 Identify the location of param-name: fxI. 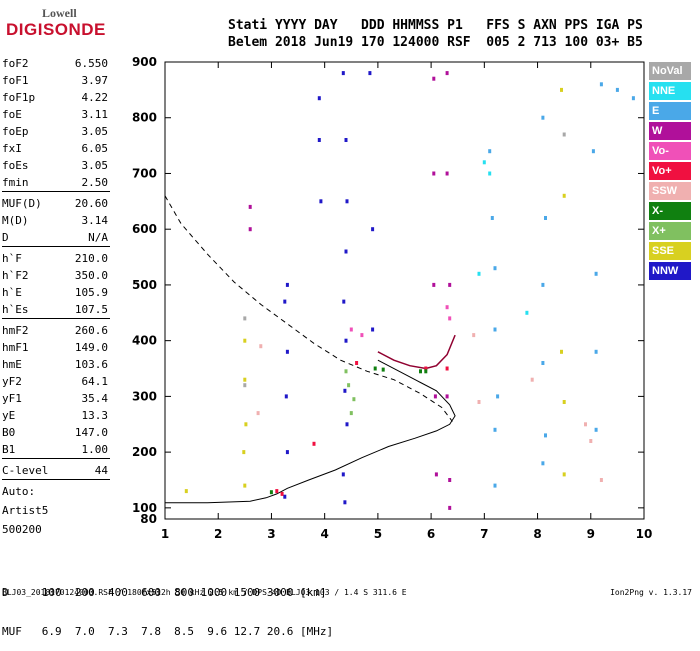
(12, 148).